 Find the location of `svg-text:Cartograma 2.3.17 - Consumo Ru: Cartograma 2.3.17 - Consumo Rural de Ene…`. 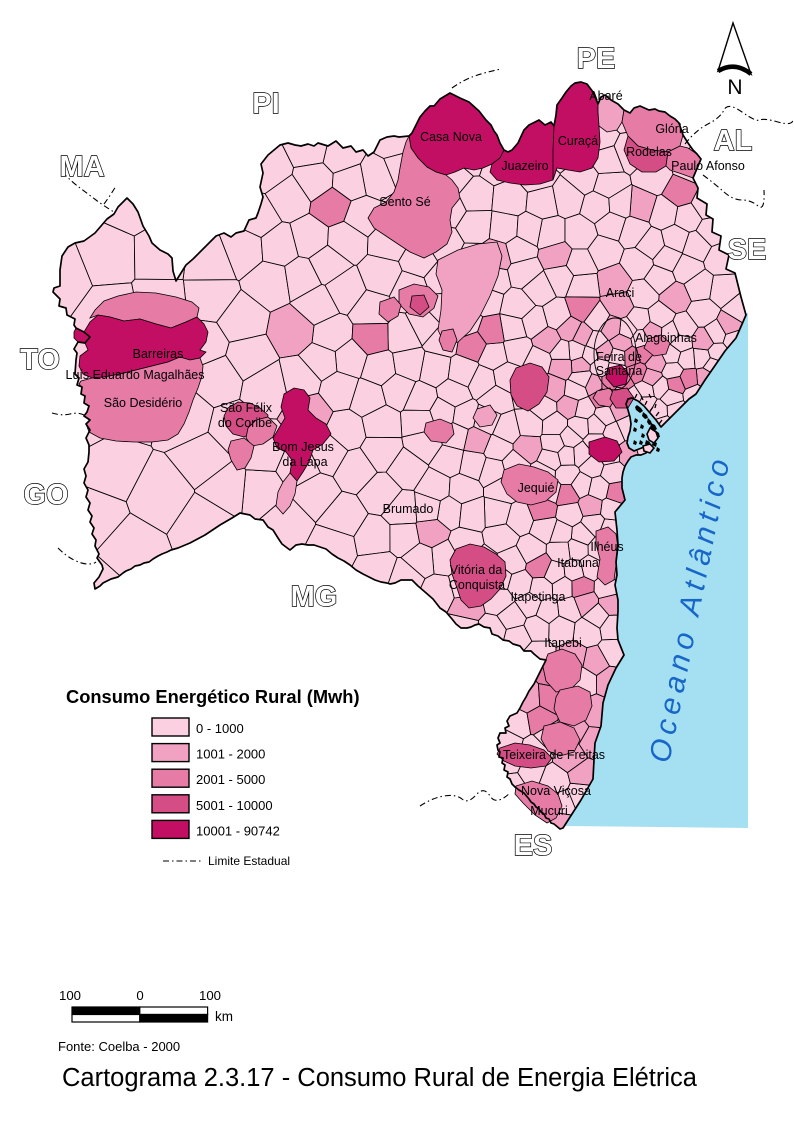

svg-text:Cartograma 2.3.17 - Consumo Ru: Cartograma 2.3.17 - Consumo Rural de Ene… is located at coordinates (380, 1078).